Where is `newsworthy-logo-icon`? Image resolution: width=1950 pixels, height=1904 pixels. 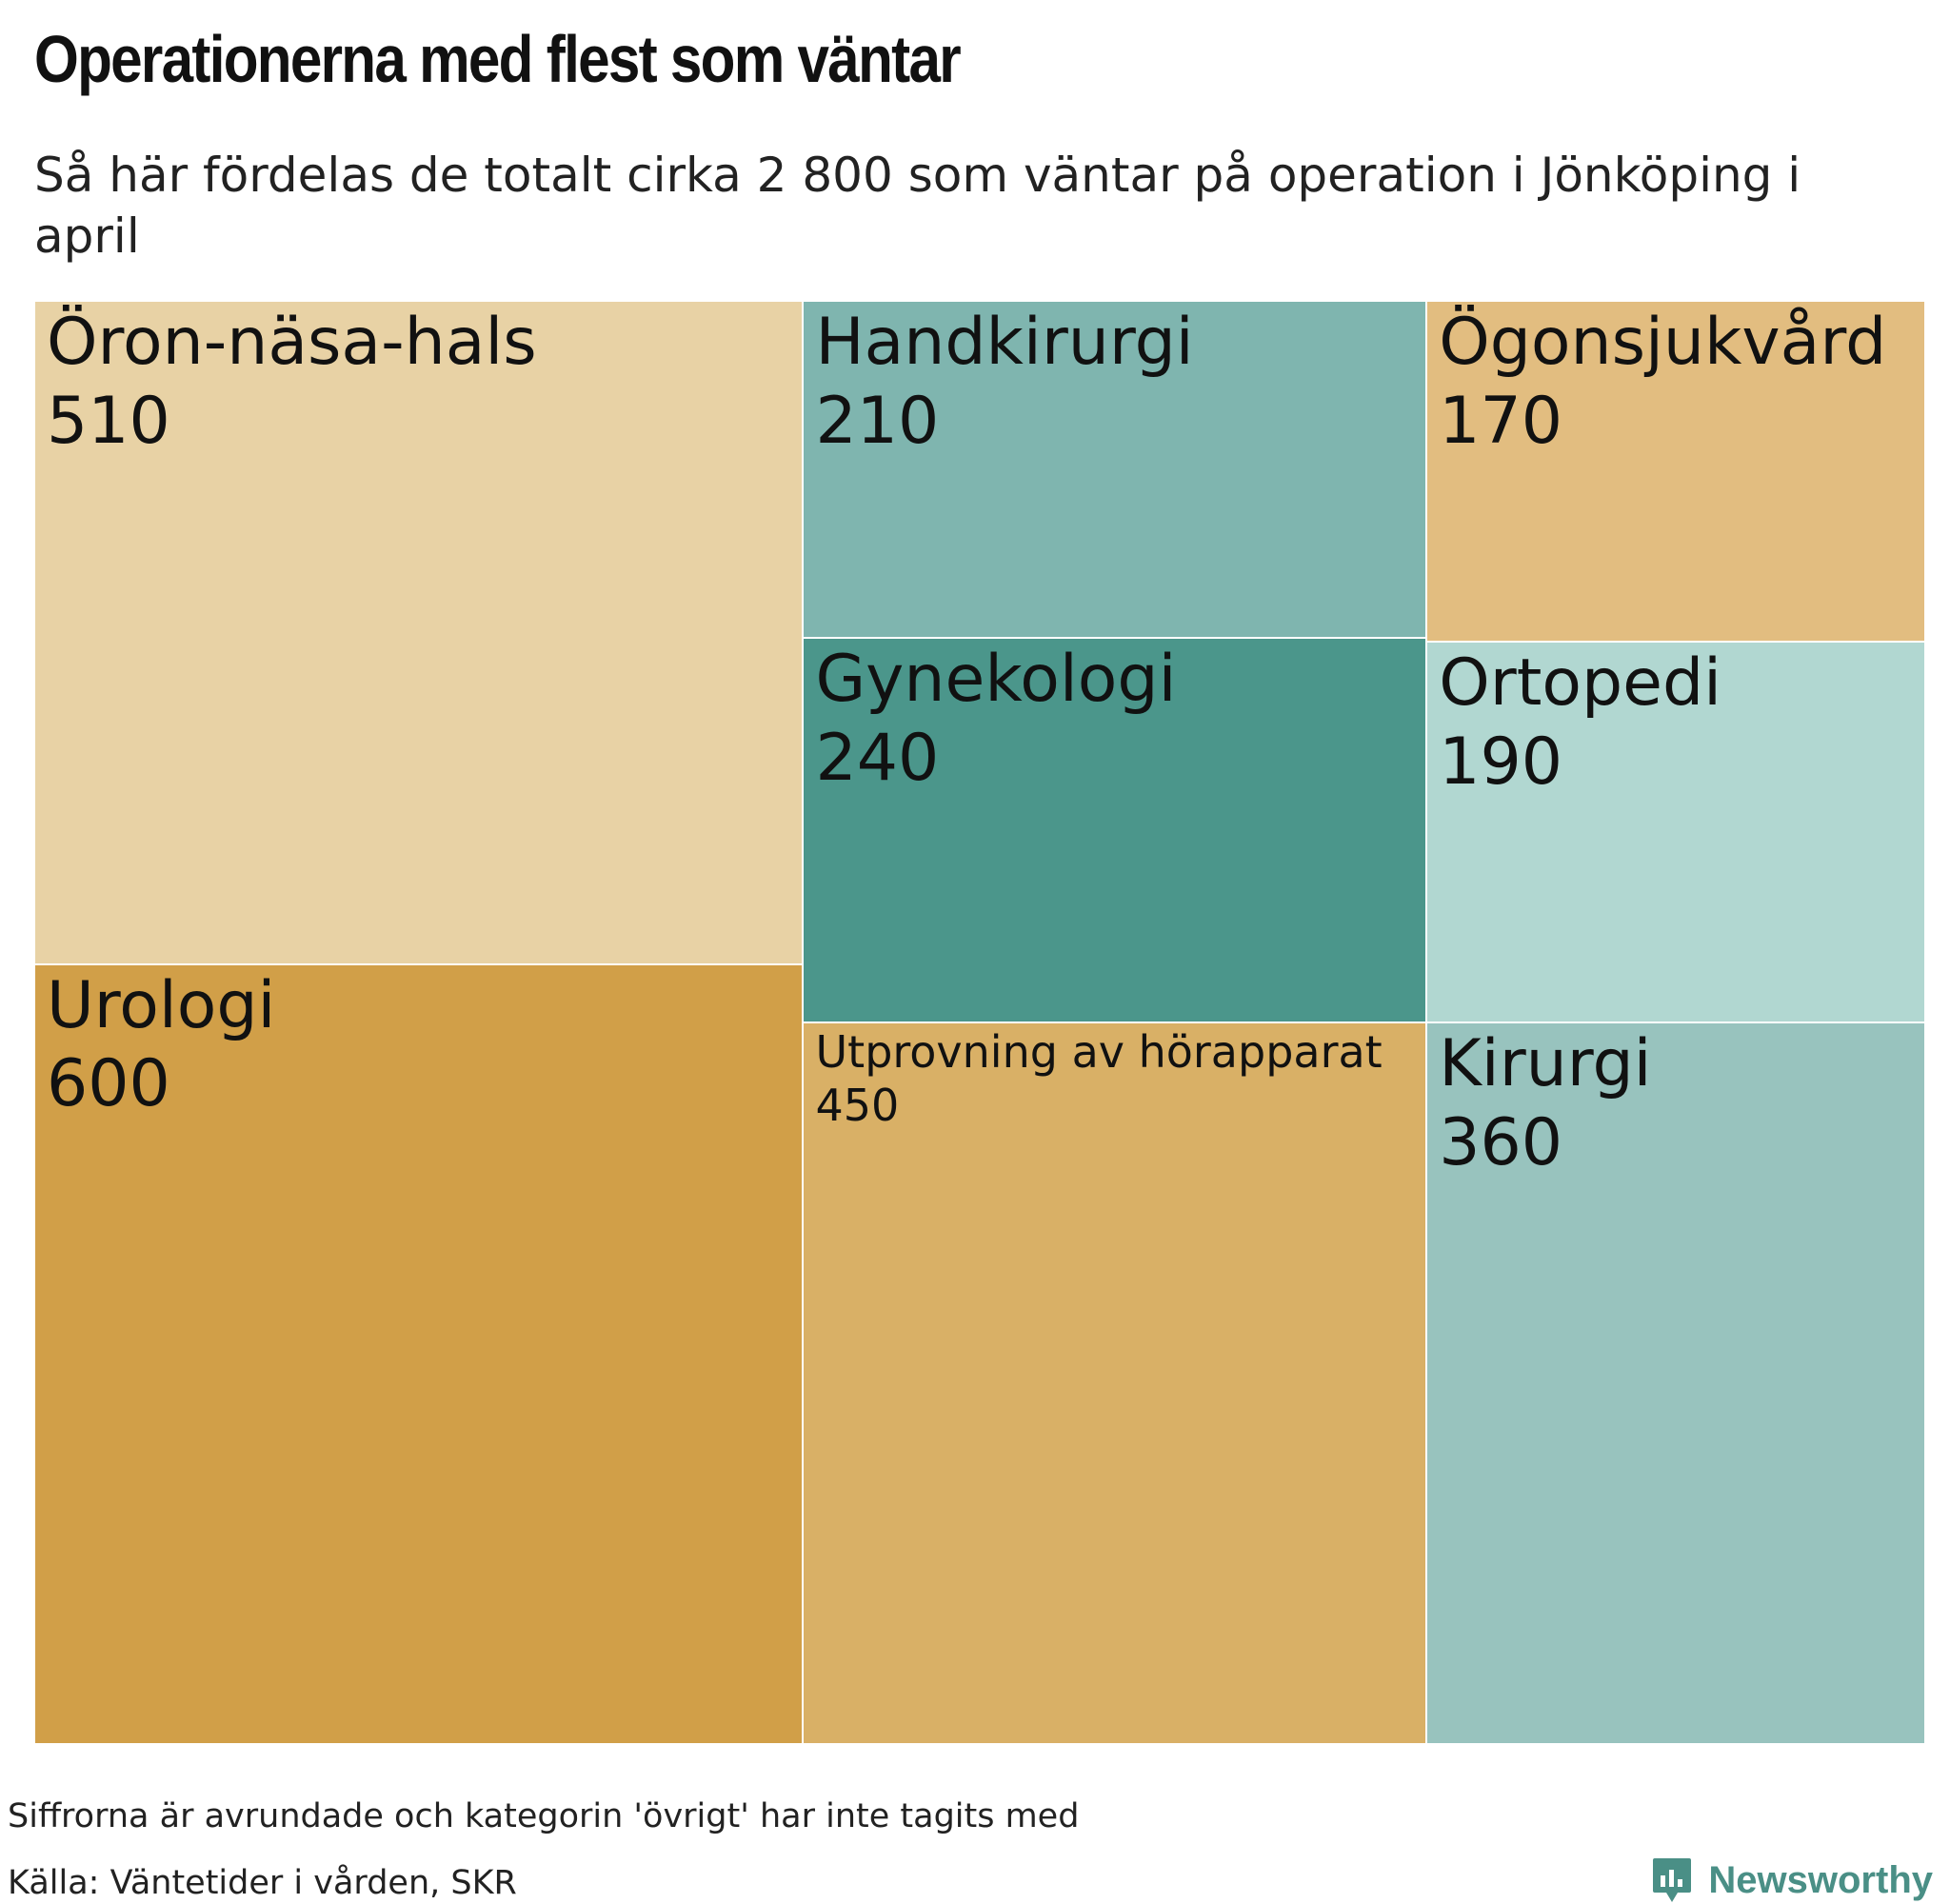
newsworthy-logo-icon is located at coordinates (1672, 1880).